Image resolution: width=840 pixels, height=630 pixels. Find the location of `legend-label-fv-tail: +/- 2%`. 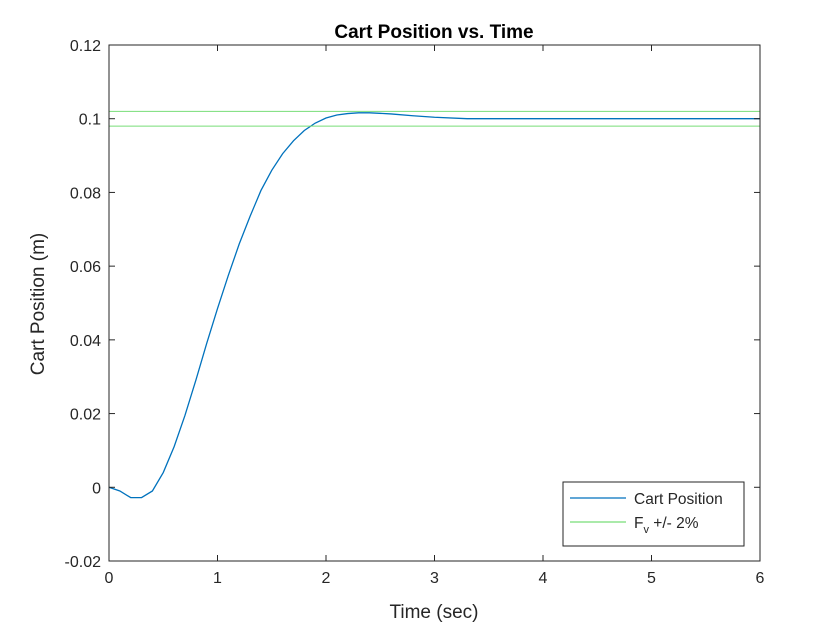

legend-label-fv-tail: +/- 2% is located at coordinates (674, 523).